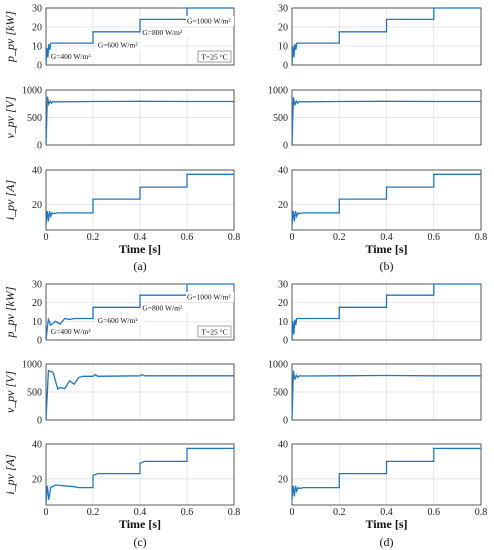 The height and width of the screenshot is (550, 494). I want to click on x-tick-label: 0.4, so click(140, 237).